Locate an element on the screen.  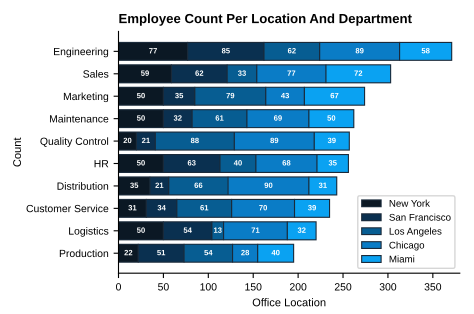
y-tick-label: Sales is located at coordinates (95, 74).